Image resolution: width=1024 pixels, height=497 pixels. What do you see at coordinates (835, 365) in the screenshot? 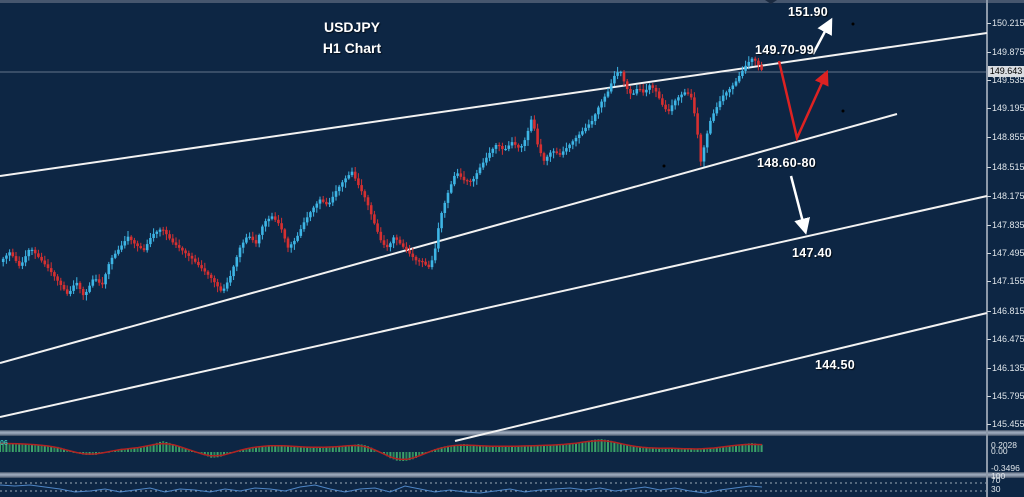
I see `annotation-target-down-2: 144.50` at bounding box center [835, 365].